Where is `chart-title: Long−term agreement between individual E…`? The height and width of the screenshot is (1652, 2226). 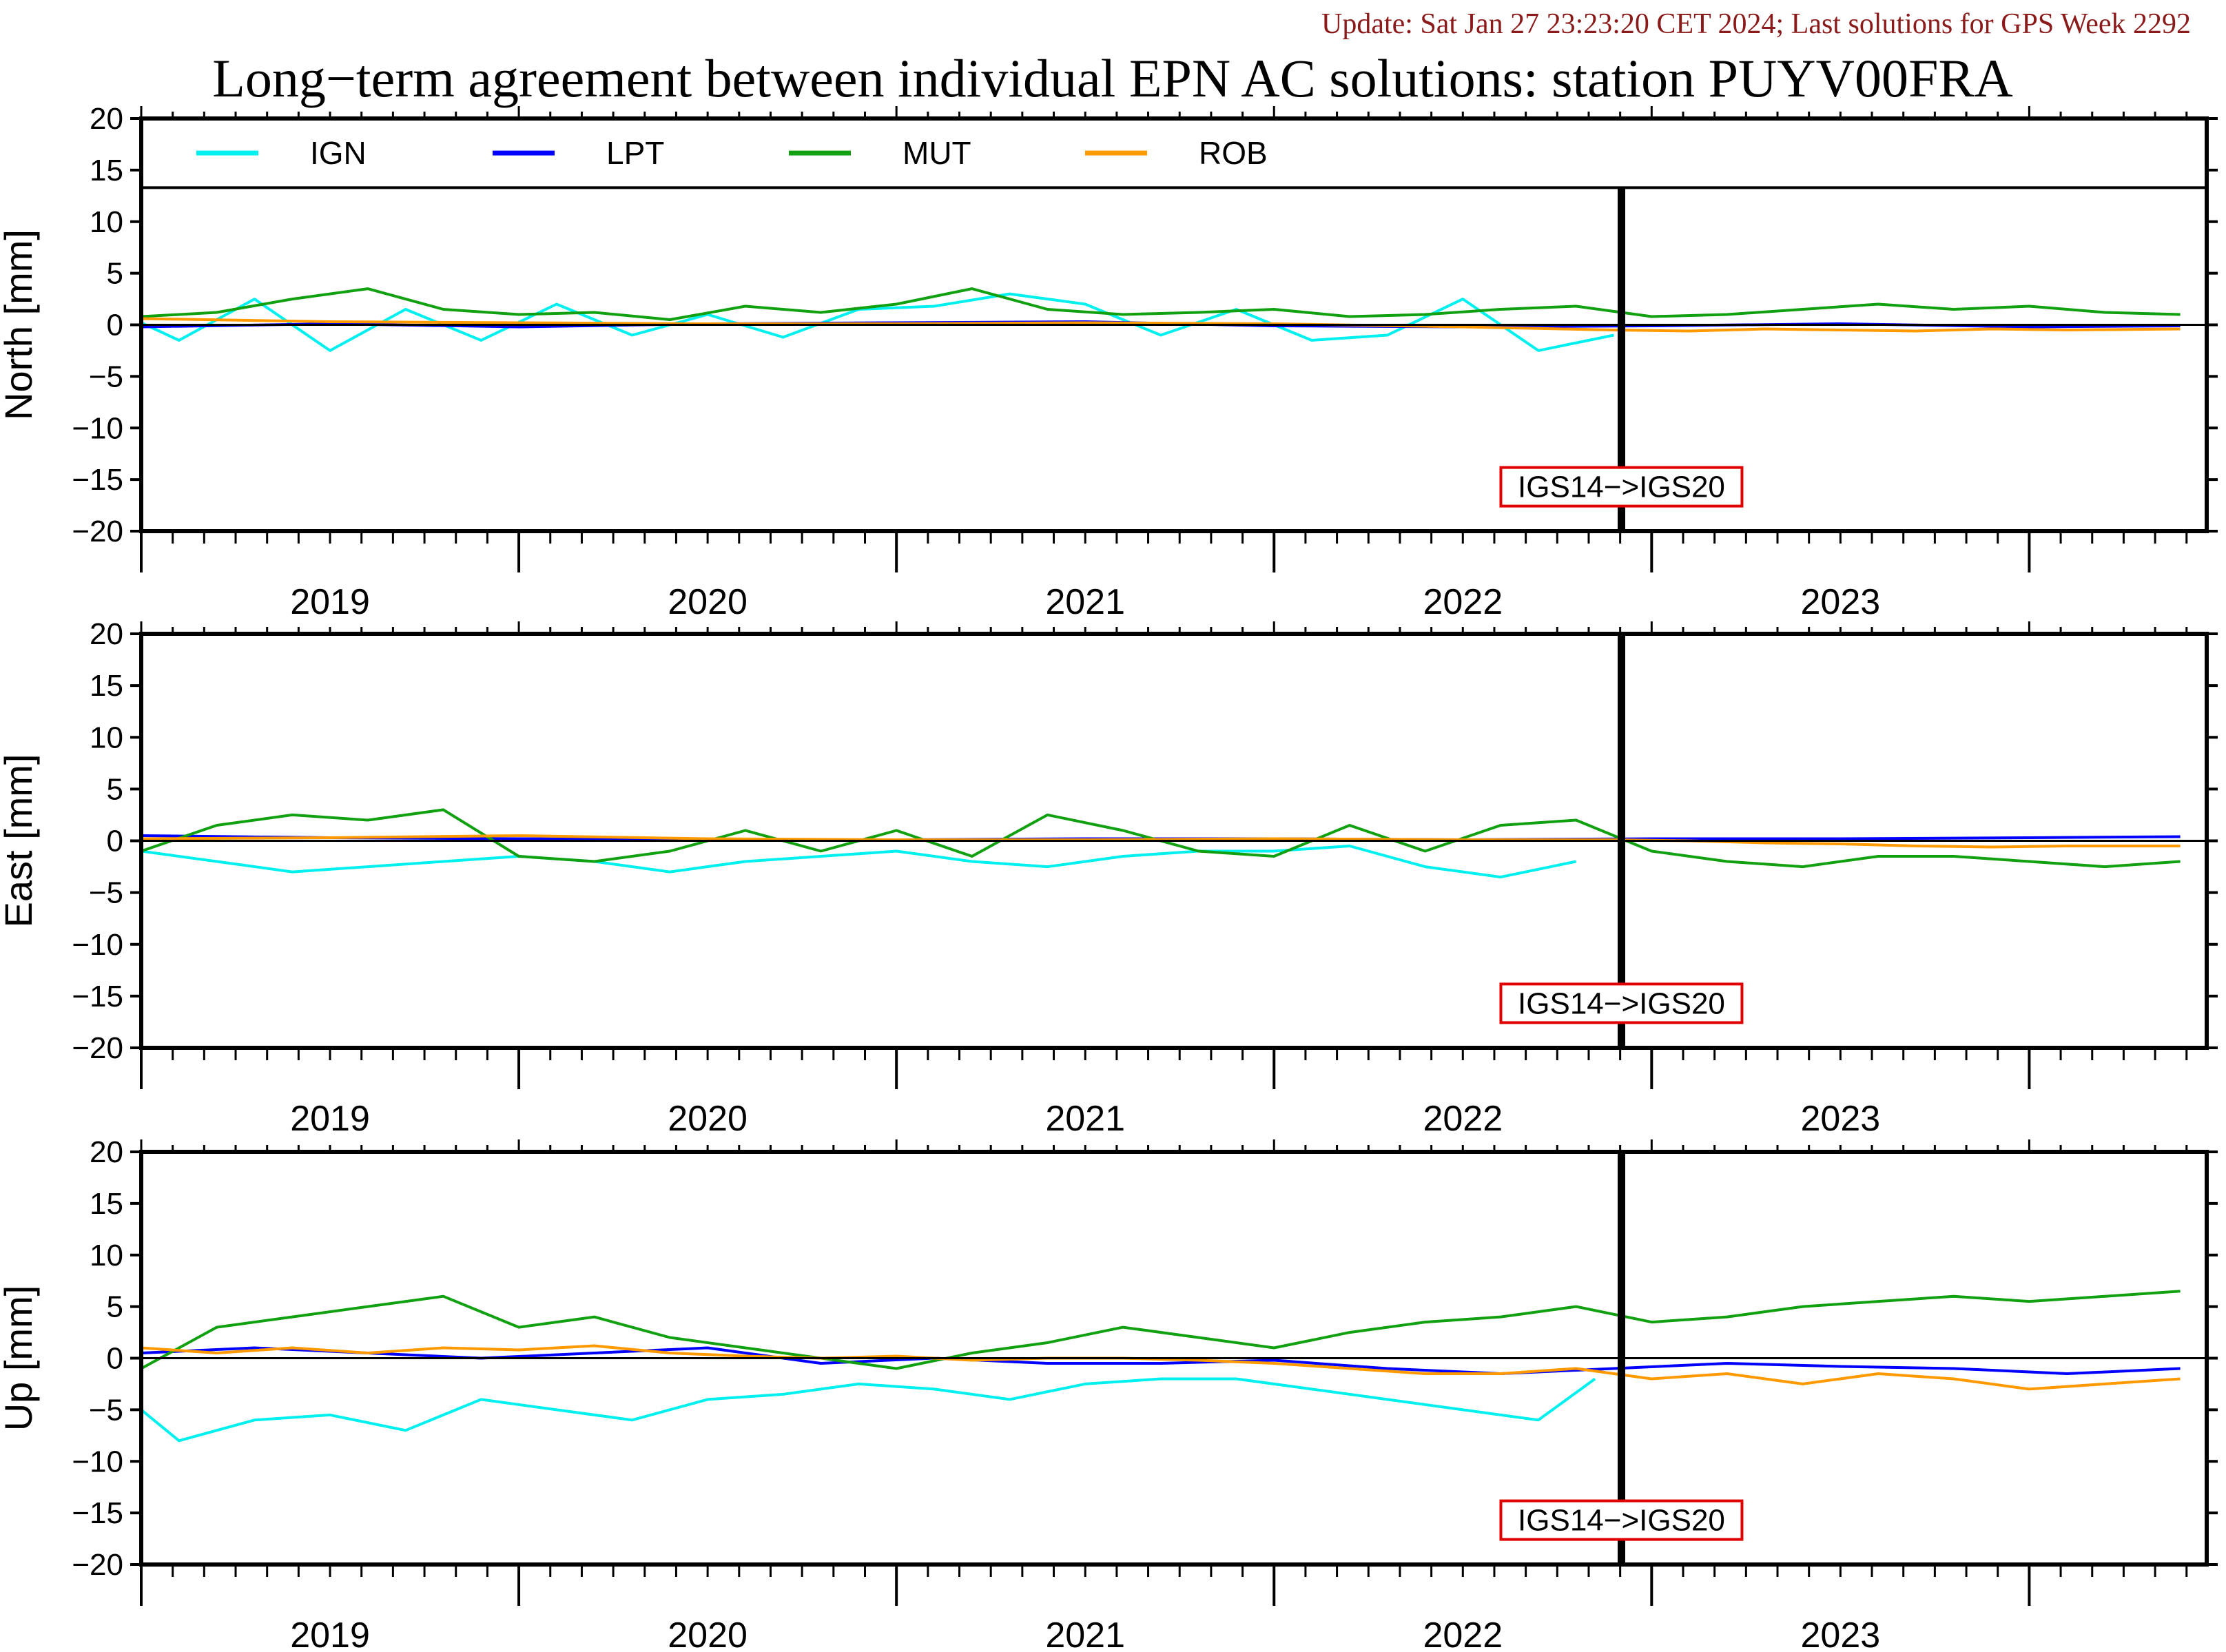 chart-title: Long−term agreement between individual E… is located at coordinates (1112, 78).